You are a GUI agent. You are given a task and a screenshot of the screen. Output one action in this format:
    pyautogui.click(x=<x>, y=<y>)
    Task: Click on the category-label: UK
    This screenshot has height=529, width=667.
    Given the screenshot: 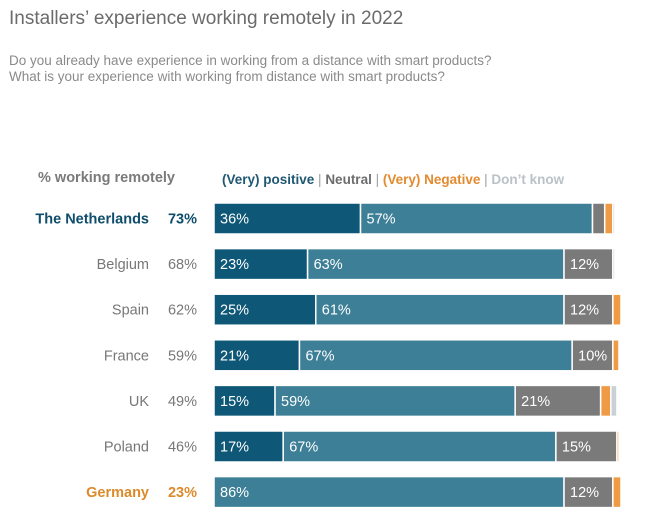 What is the action you would take?
    pyautogui.click(x=139, y=402)
    